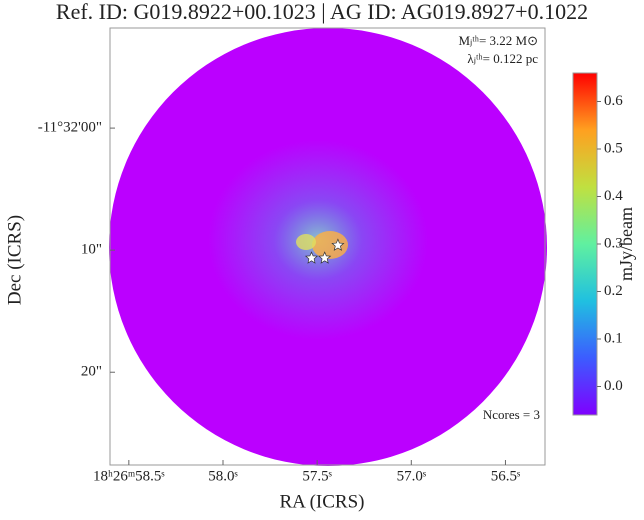 This screenshot has width=644, height=520. What do you see at coordinates (316, 476) in the screenshot?
I see `x-tick-label: 57.5ˢ` at bounding box center [316, 476].